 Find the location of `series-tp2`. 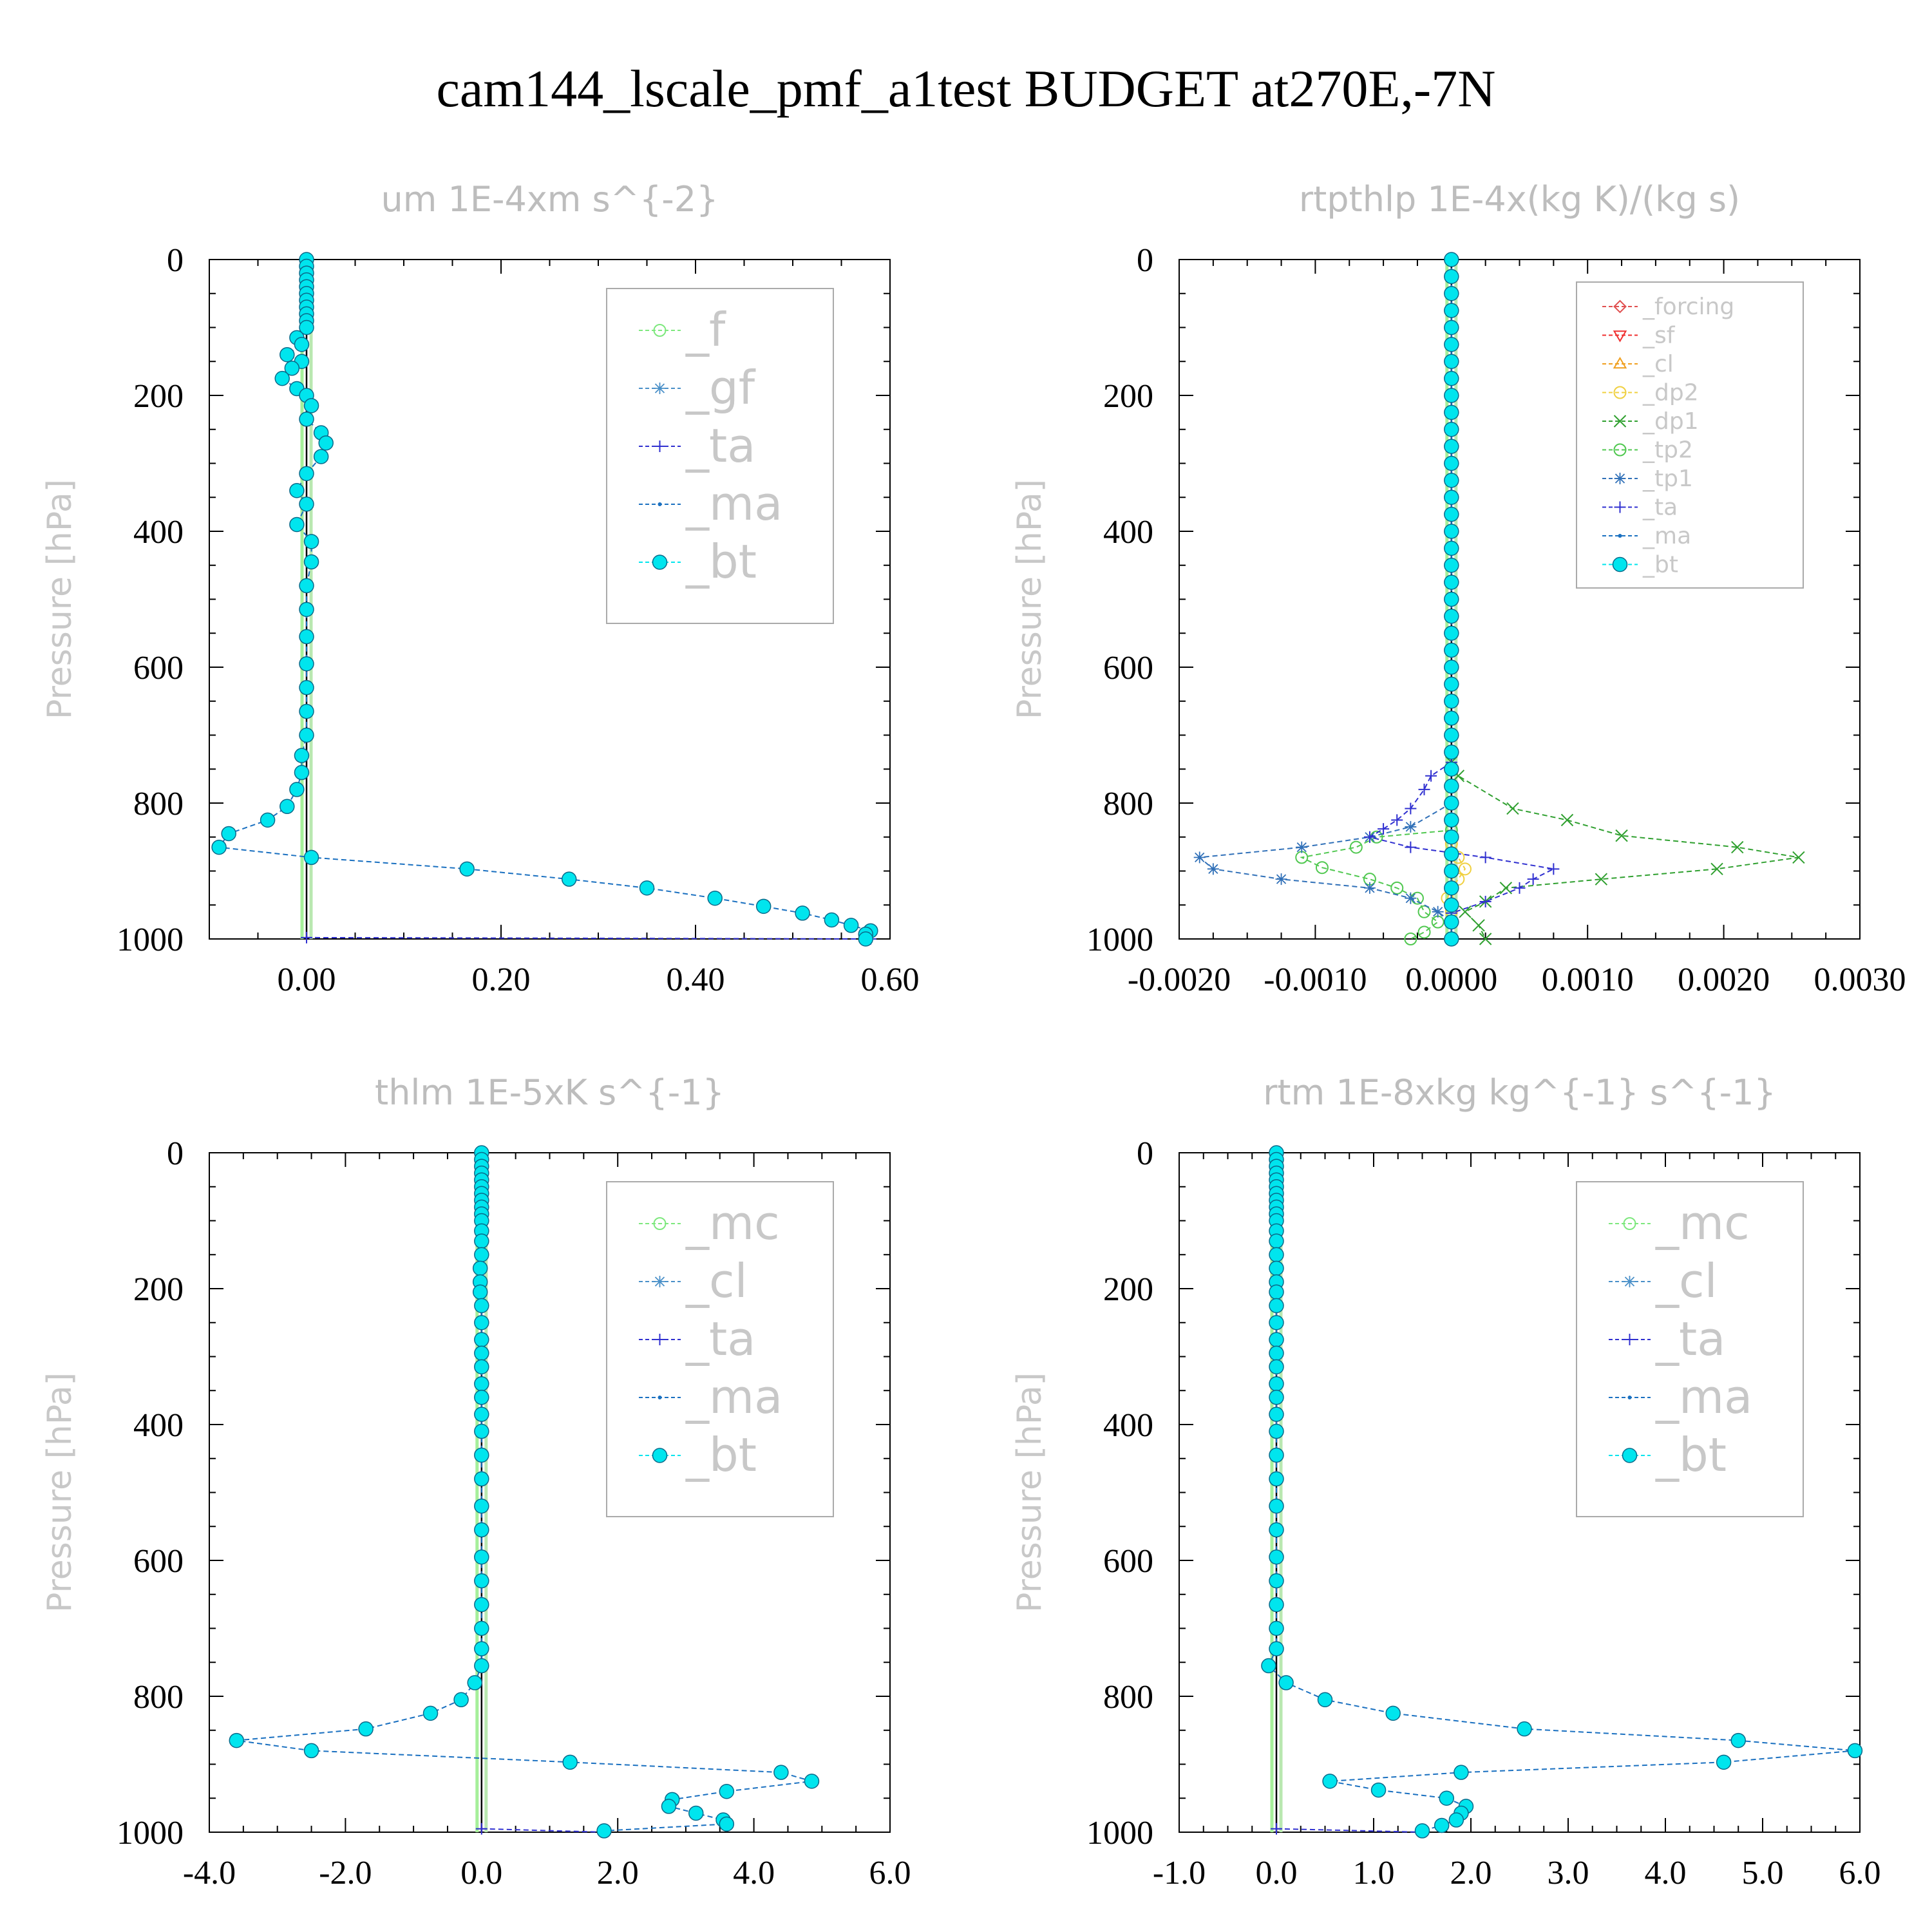

series-tp2 is located at coordinates (1376, 884).